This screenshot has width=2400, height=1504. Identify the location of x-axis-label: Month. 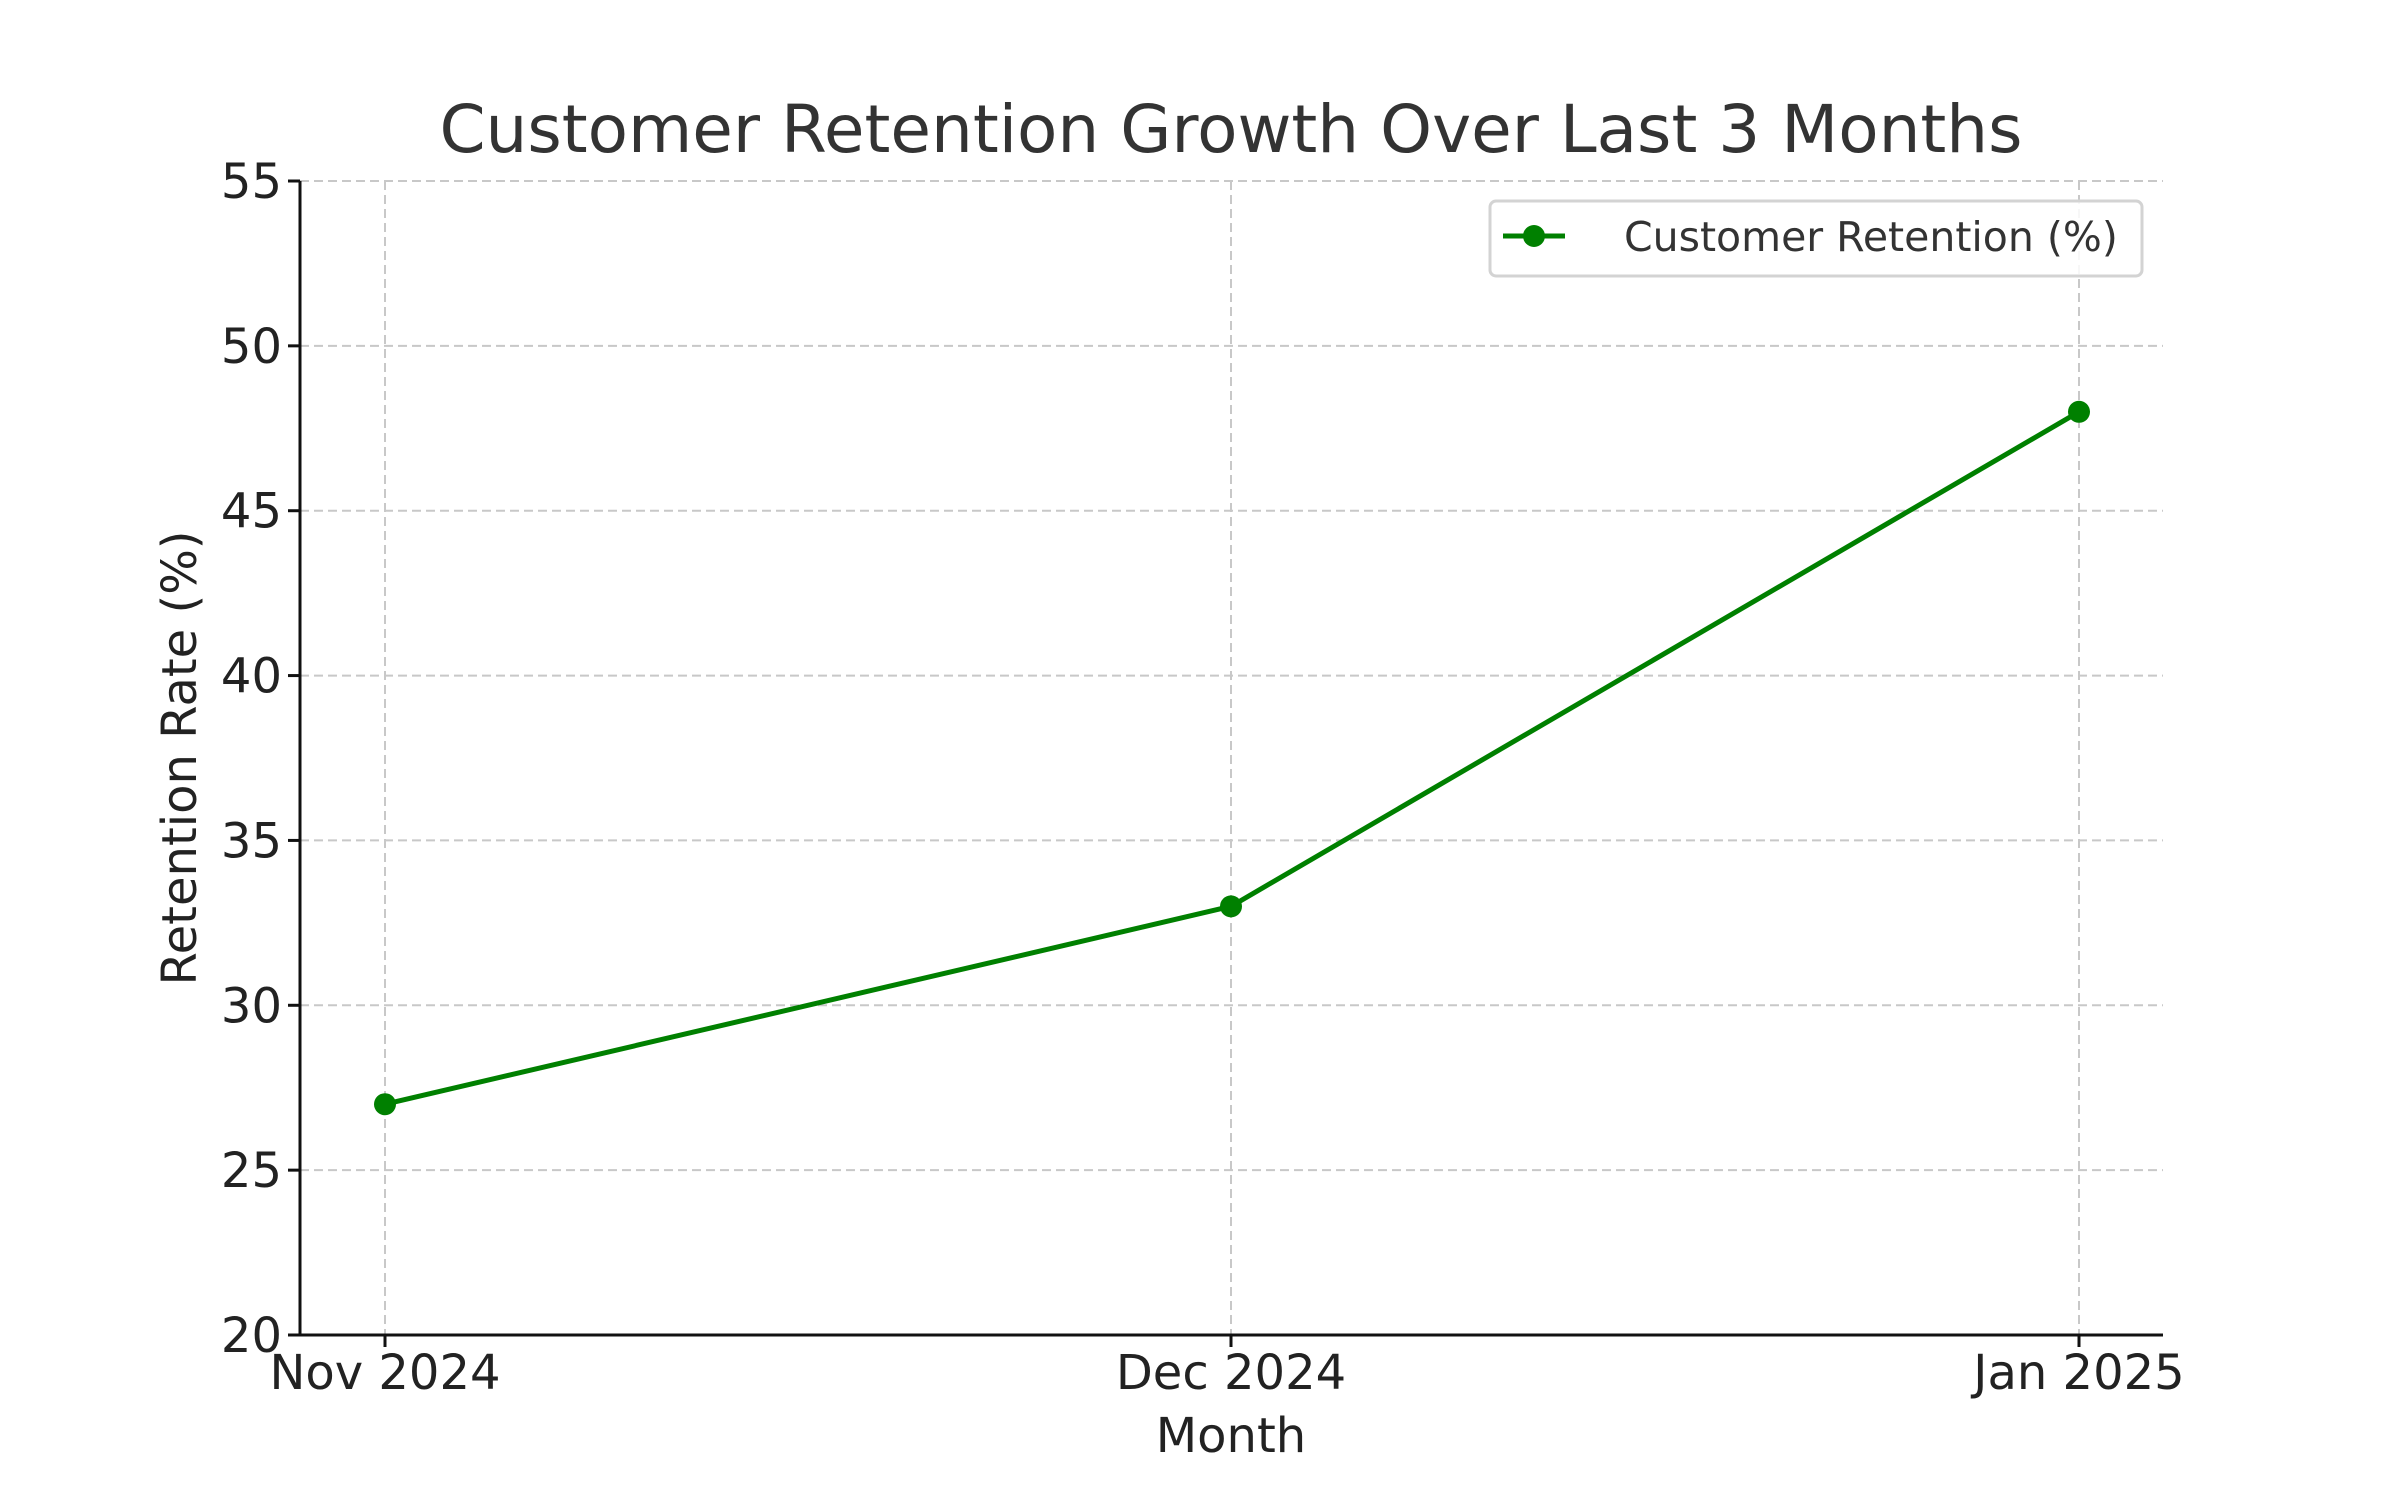
(1231, 1436).